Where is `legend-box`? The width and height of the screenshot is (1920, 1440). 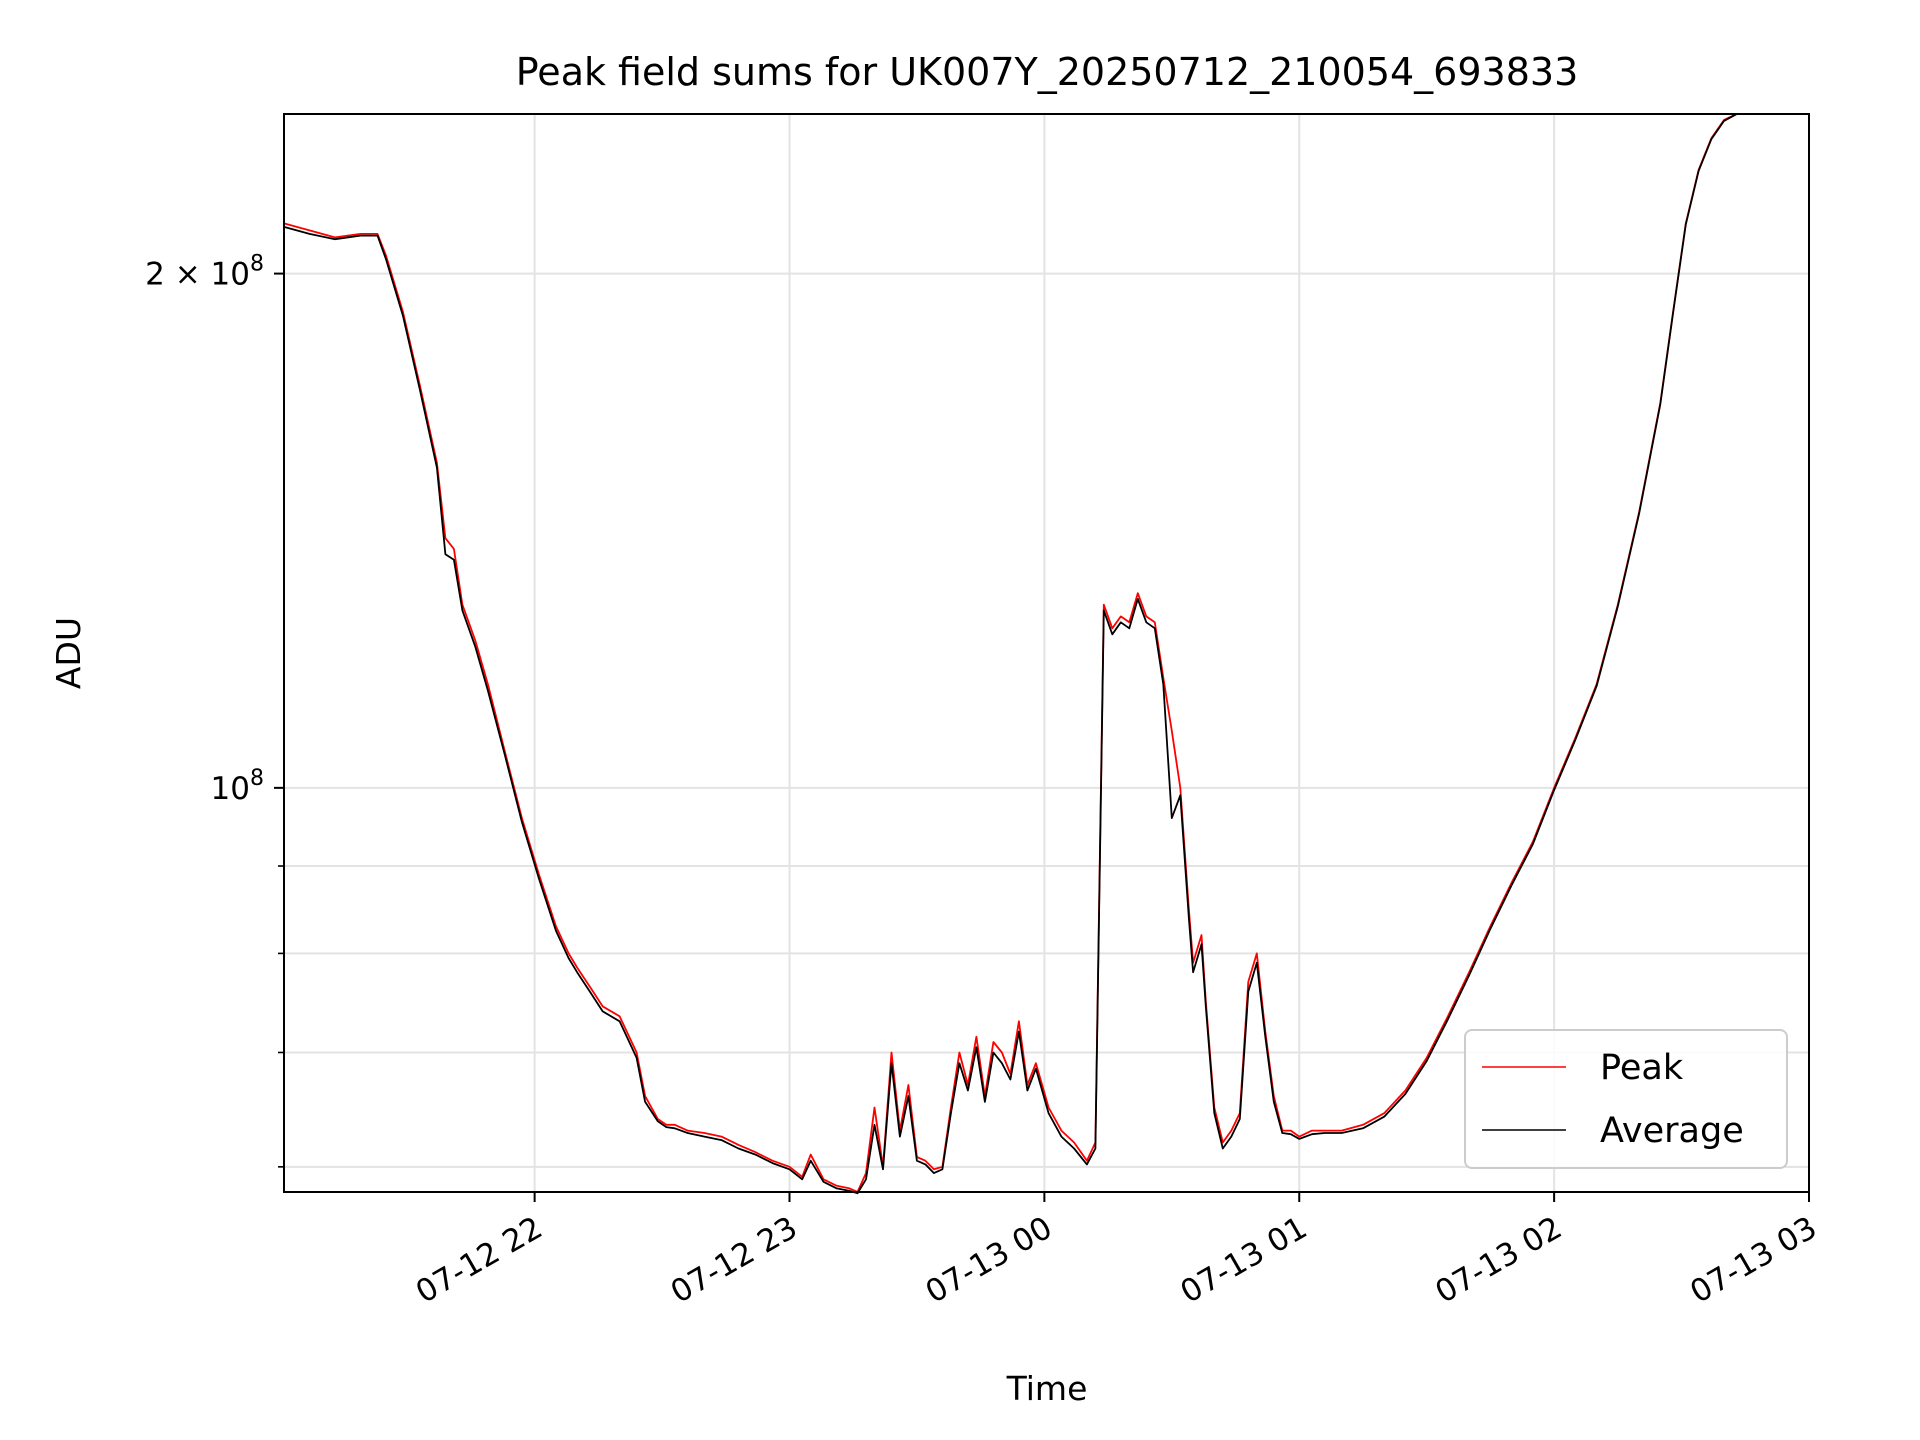 legend-box is located at coordinates (1626, 1099).